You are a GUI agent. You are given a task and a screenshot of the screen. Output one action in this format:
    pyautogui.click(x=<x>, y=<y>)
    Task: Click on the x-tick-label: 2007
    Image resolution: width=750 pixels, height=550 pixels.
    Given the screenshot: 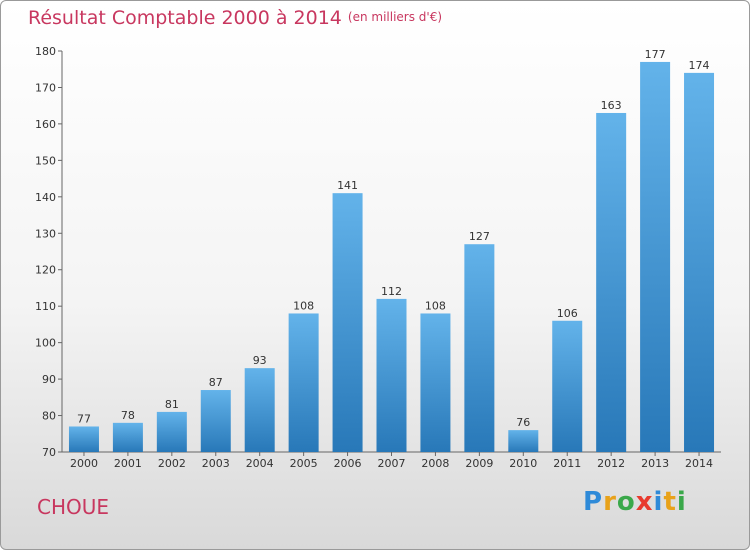 What is the action you would take?
    pyautogui.click(x=392, y=463)
    